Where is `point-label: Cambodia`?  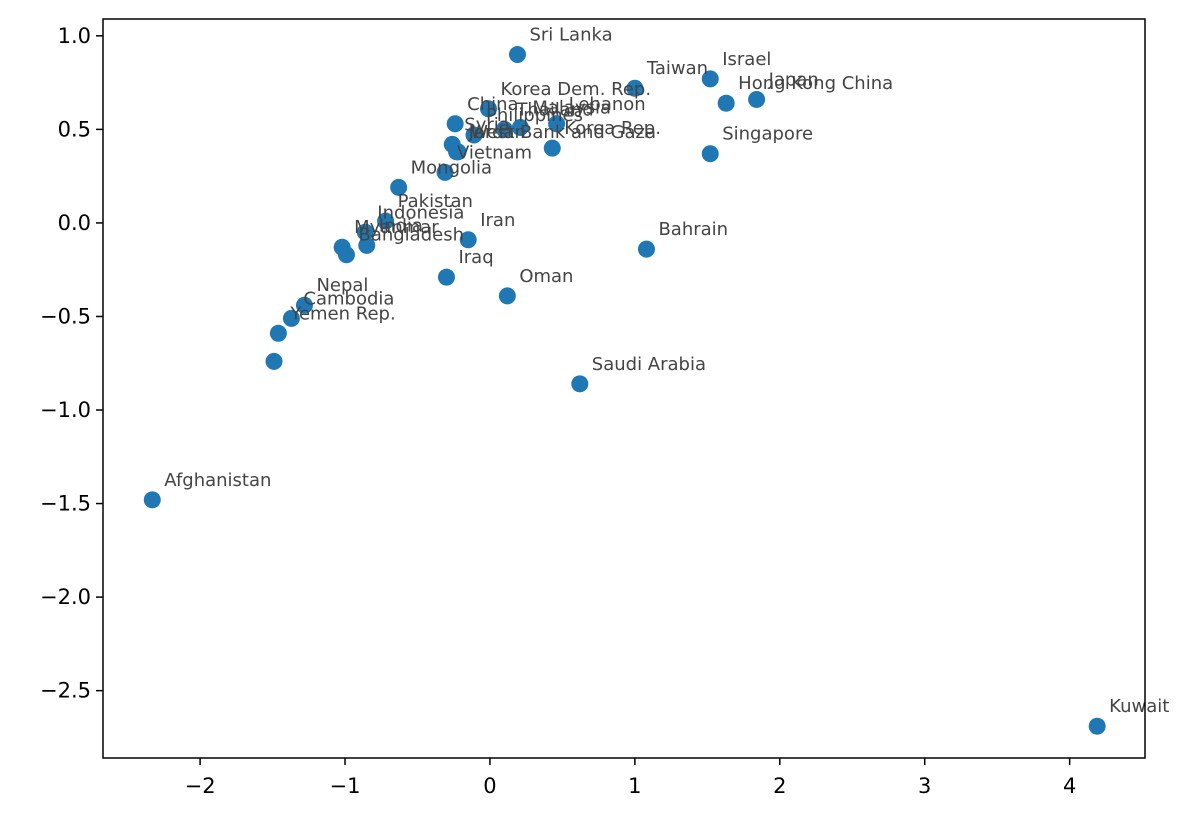 point-label: Cambodia is located at coordinates (348, 298).